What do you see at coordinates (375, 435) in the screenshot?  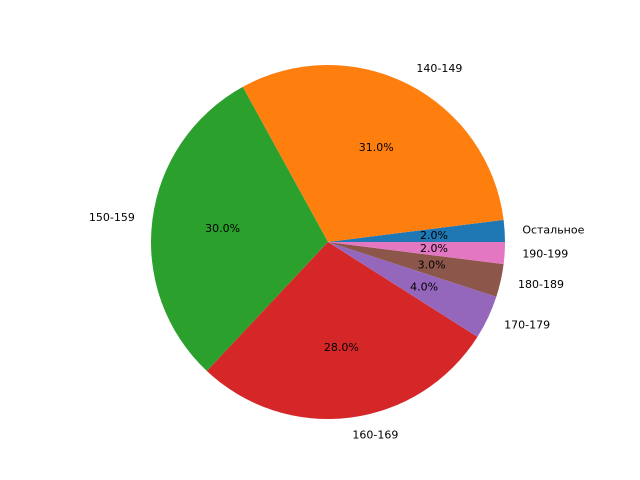 I see `pie-category-label: 160-169` at bounding box center [375, 435].